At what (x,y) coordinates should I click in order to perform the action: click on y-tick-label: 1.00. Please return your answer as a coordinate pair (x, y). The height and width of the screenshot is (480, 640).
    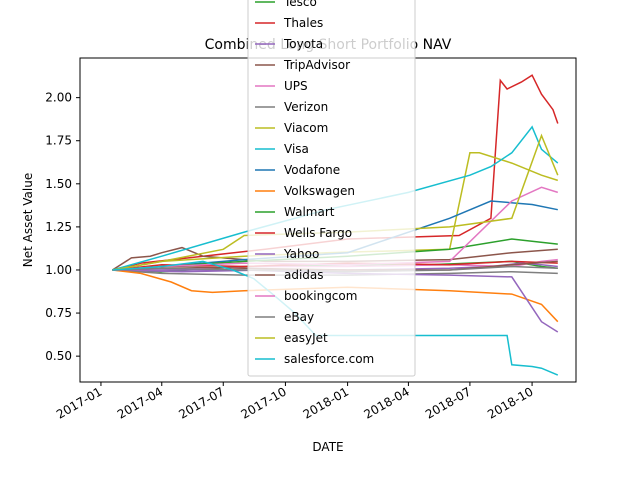
    Looking at the image, I should click on (58, 270).